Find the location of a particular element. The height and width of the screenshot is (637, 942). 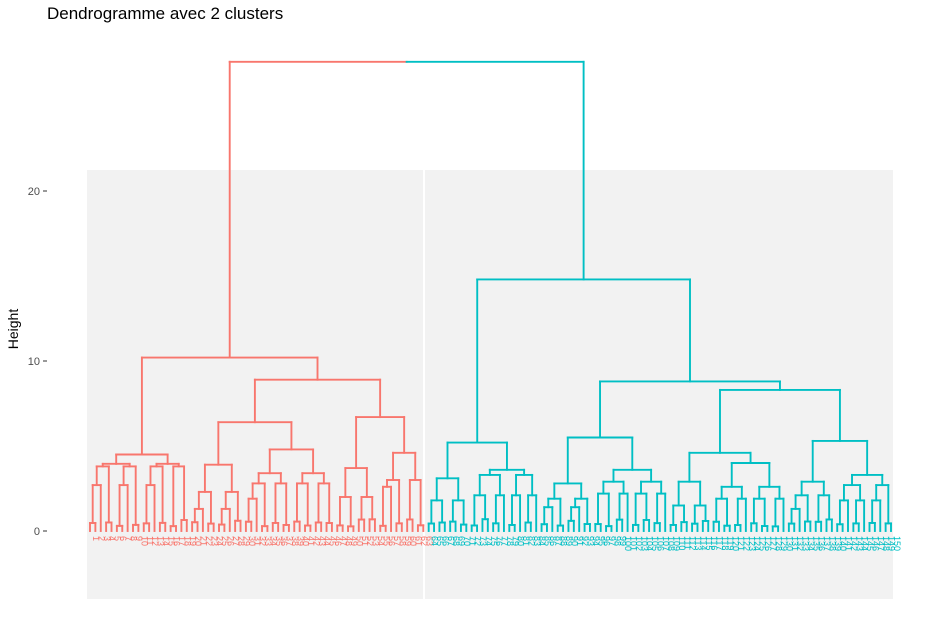

leaf-label-21: 21 is located at coordinates (204, 541).